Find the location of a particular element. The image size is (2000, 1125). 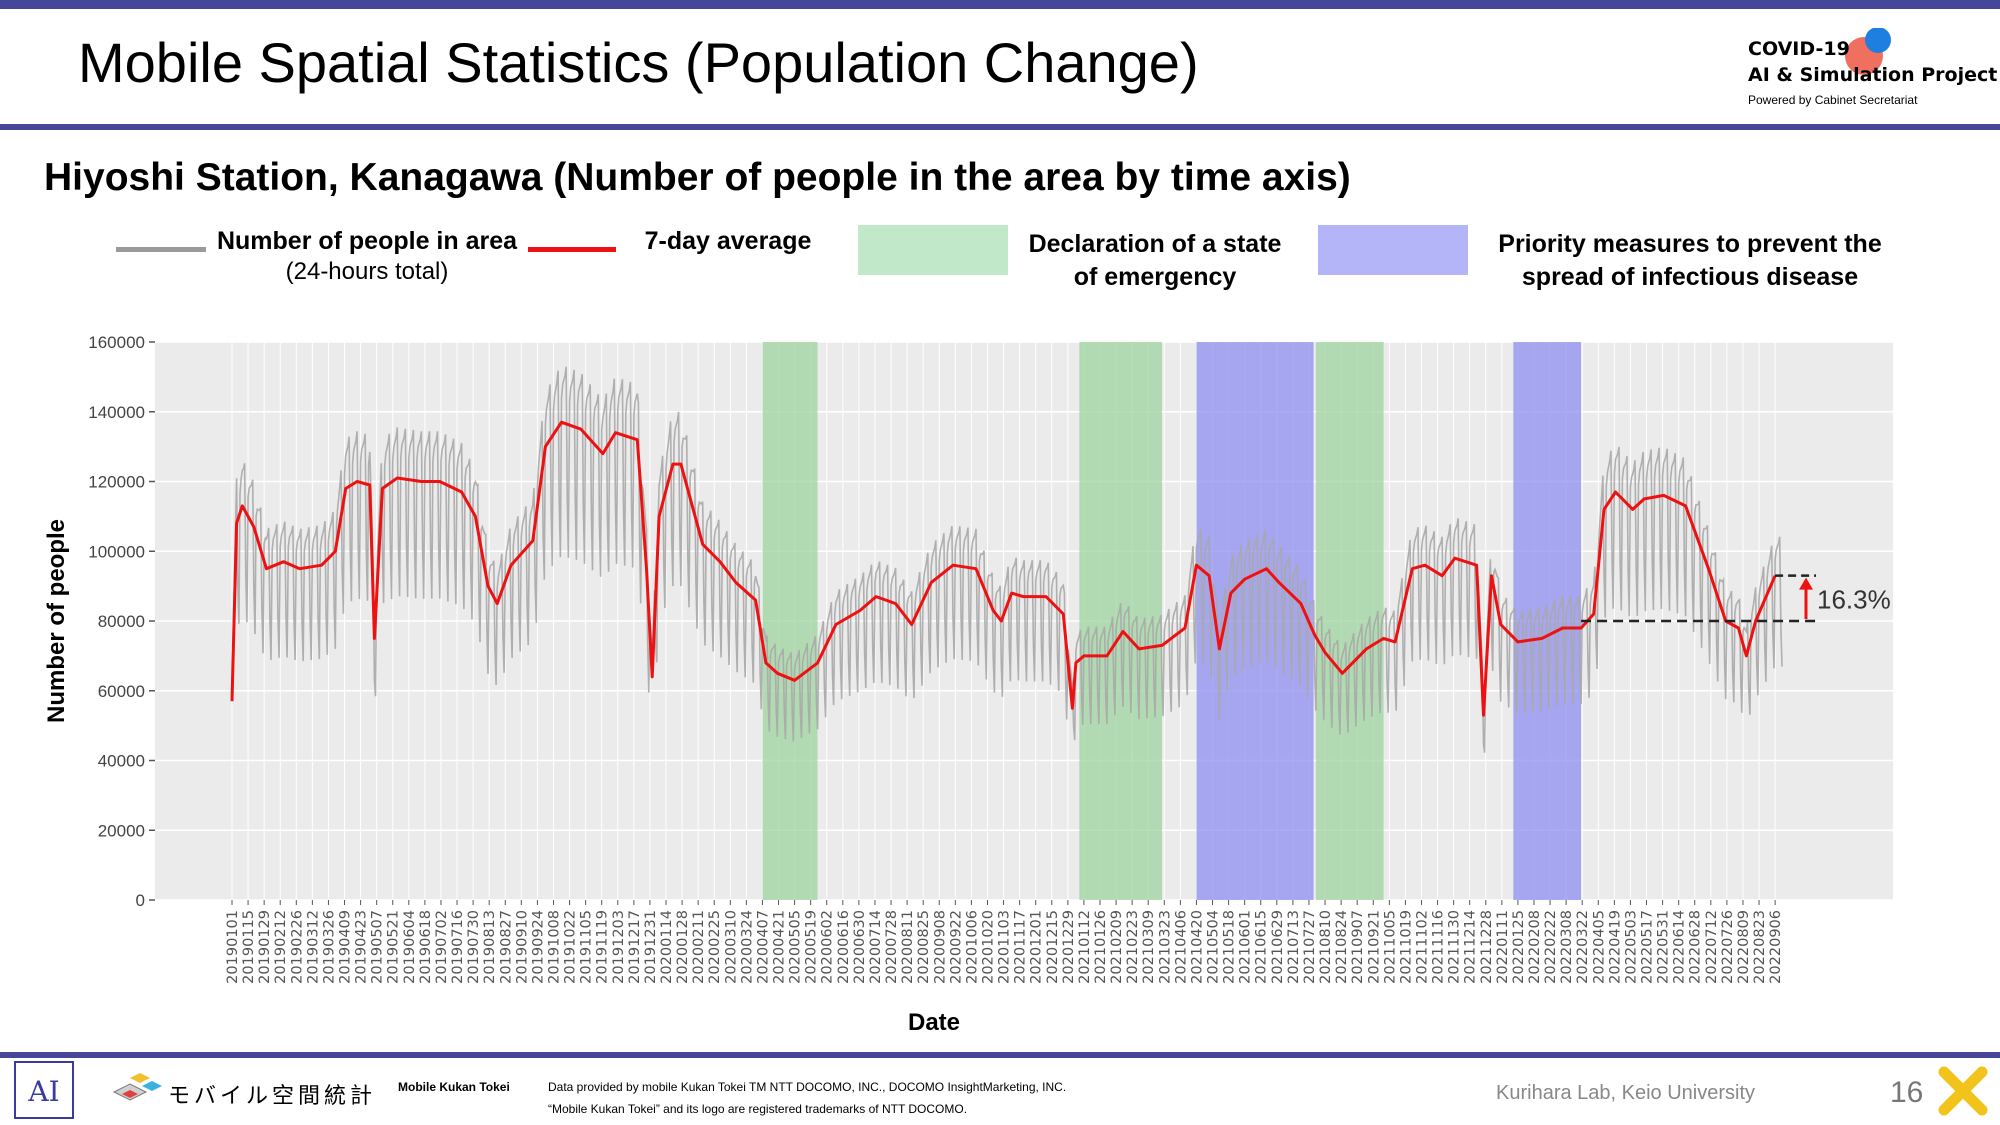

increase-arrow-head-icon is located at coordinates (1806, 583).